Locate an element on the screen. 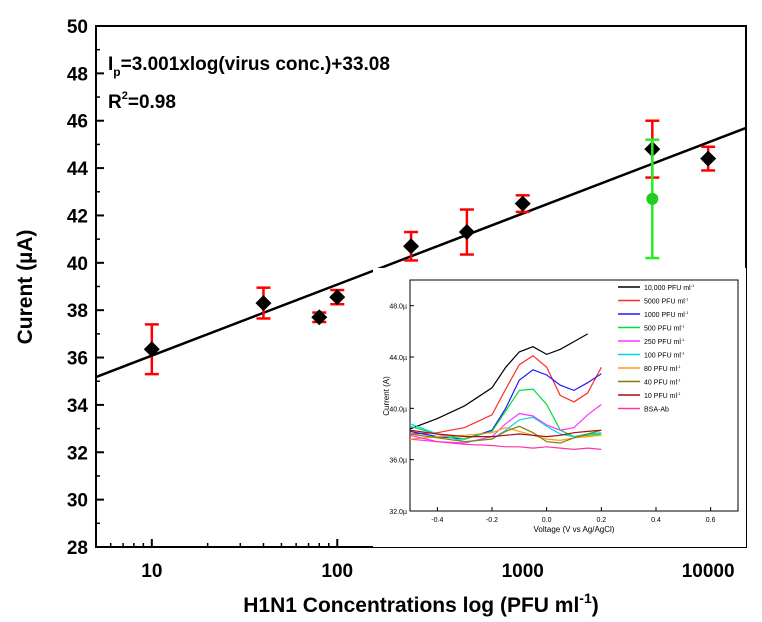 Image resolution: width=762 pixels, height=622 pixels. x-tick-label: 1000 is located at coordinates (523, 571).